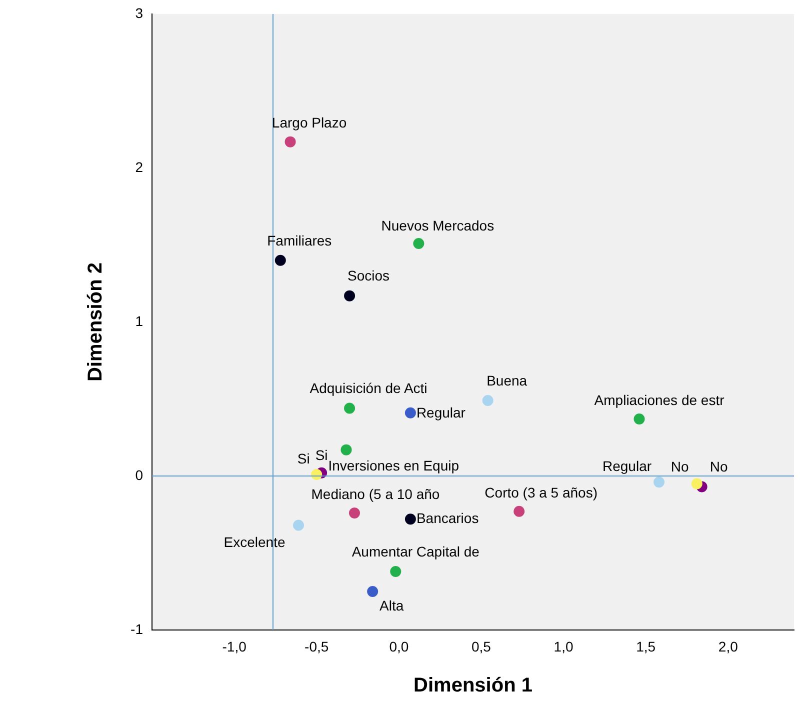 The width and height of the screenshot is (800, 702). What do you see at coordinates (234, 646) in the screenshot?
I see `x-tick-label: -1,0` at bounding box center [234, 646].